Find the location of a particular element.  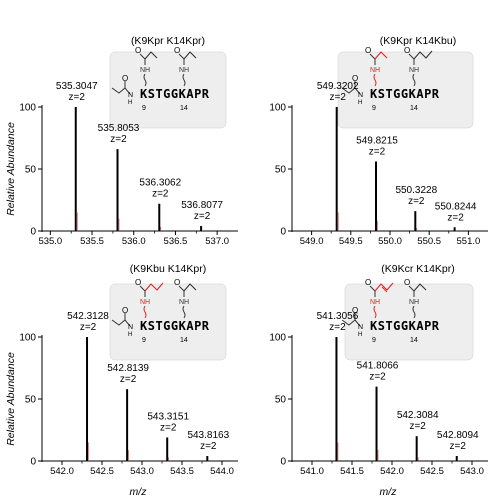

x-tick-label: 549.5 is located at coordinates (351, 241).